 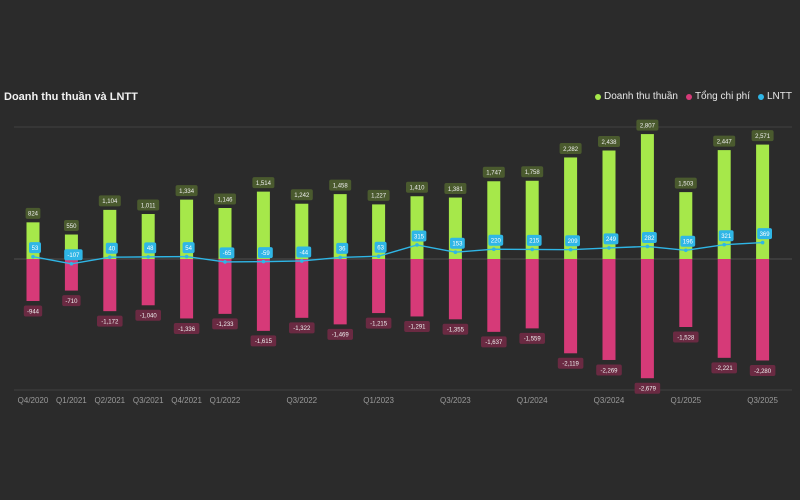 I want to click on cost-data-label: -1,322, so click(x=302, y=329).